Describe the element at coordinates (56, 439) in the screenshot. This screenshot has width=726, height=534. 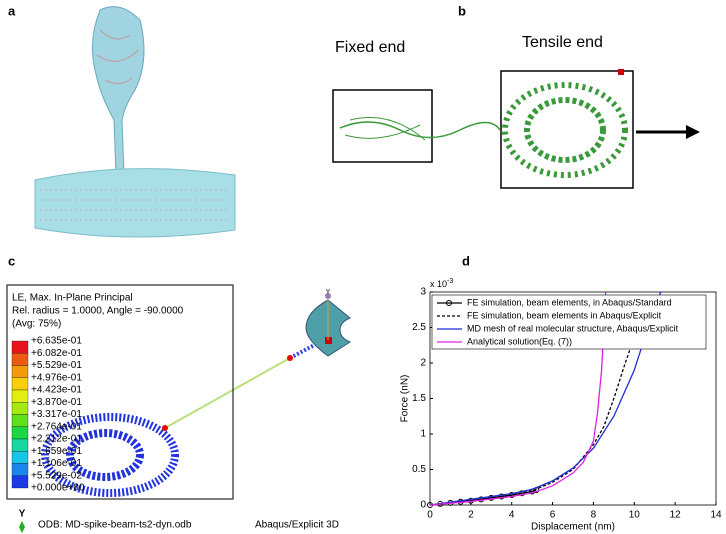
I see `scale-label: +2.212e-01` at that location.